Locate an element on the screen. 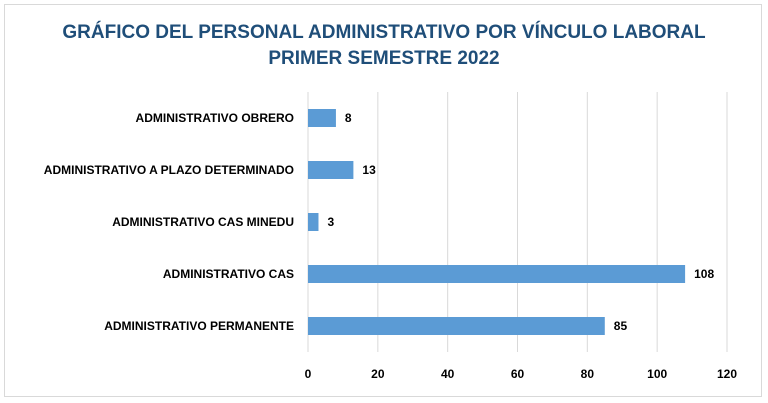  data-label: 13 is located at coordinates (369, 170).